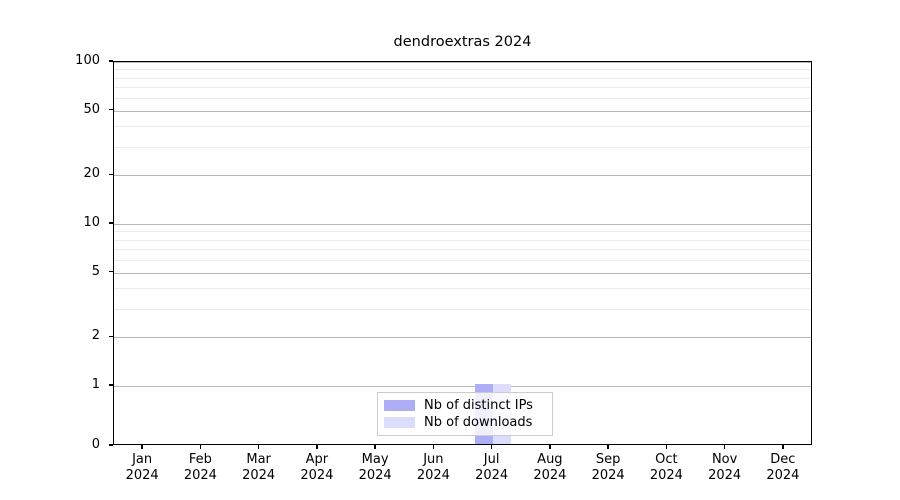 The width and height of the screenshot is (900, 500). What do you see at coordinates (95, 271) in the screenshot?
I see `y-tick-label: 5` at bounding box center [95, 271].